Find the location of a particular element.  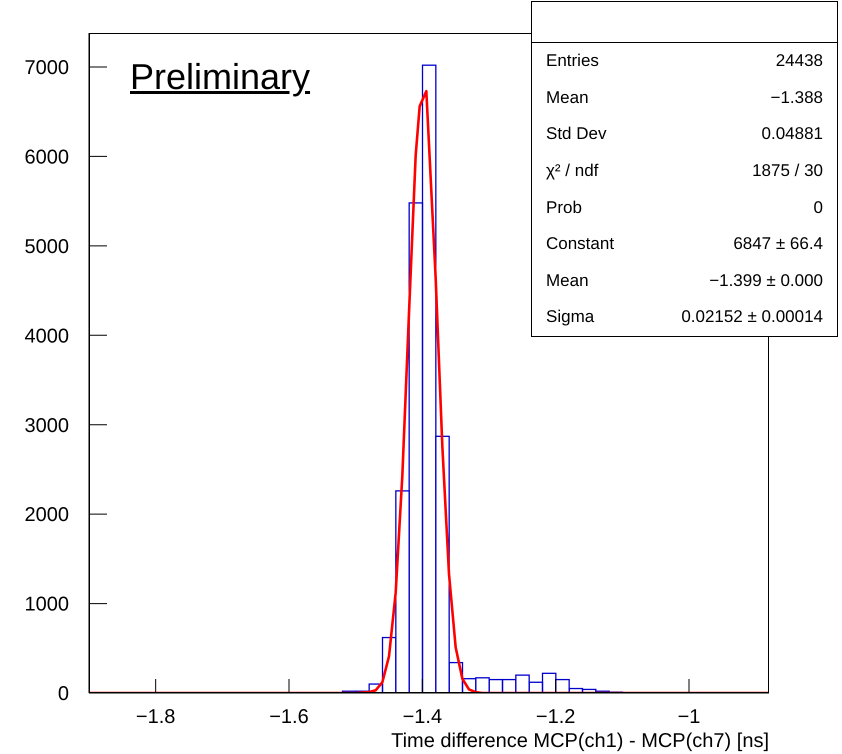

x-tick-label: −1.2 is located at coordinates (556, 717).